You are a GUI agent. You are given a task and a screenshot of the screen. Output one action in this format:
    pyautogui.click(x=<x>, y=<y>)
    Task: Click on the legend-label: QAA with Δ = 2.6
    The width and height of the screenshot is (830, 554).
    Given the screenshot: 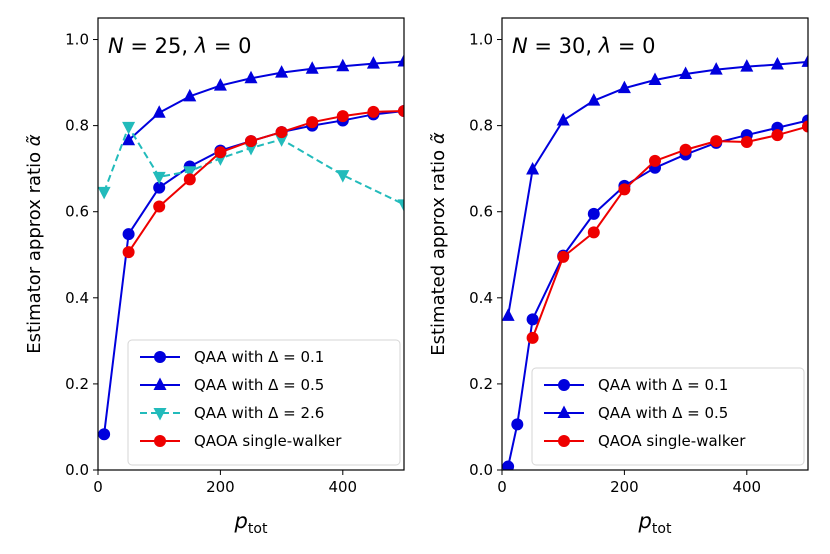 What is the action you would take?
    pyautogui.click(x=259, y=413)
    